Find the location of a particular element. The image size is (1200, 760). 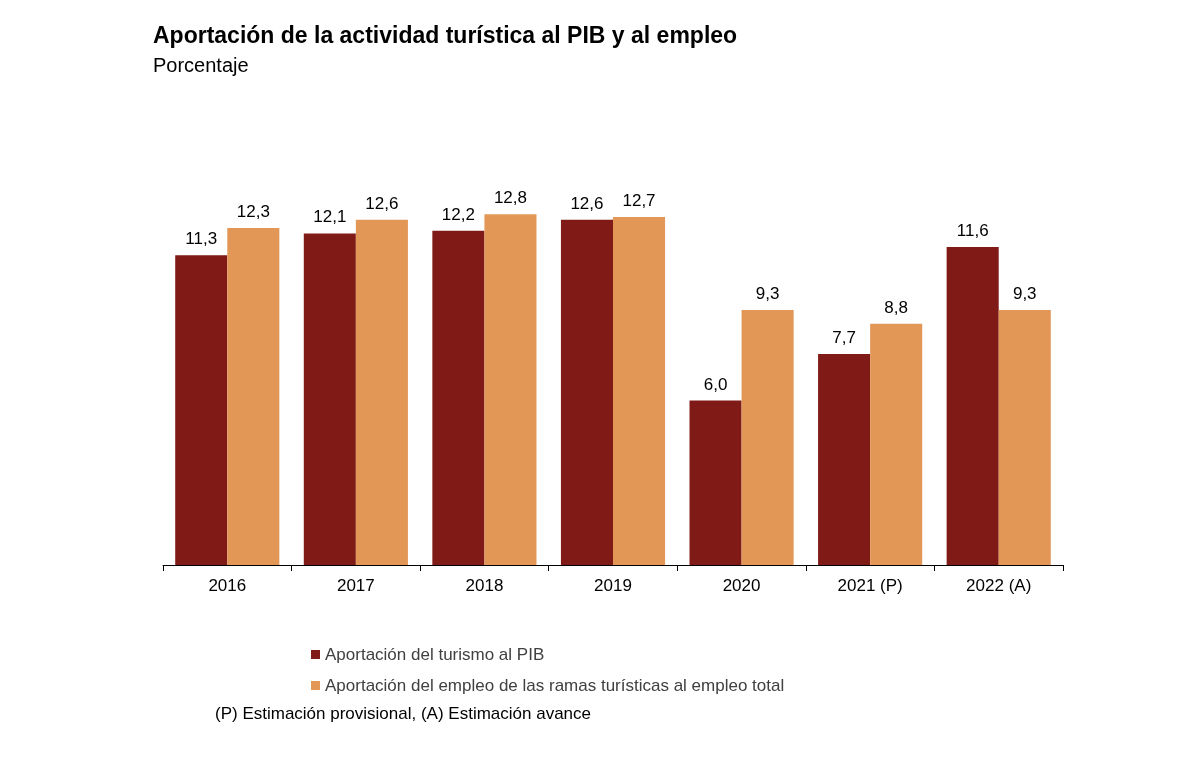

data-label: 11,3 is located at coordinates (201, 239).